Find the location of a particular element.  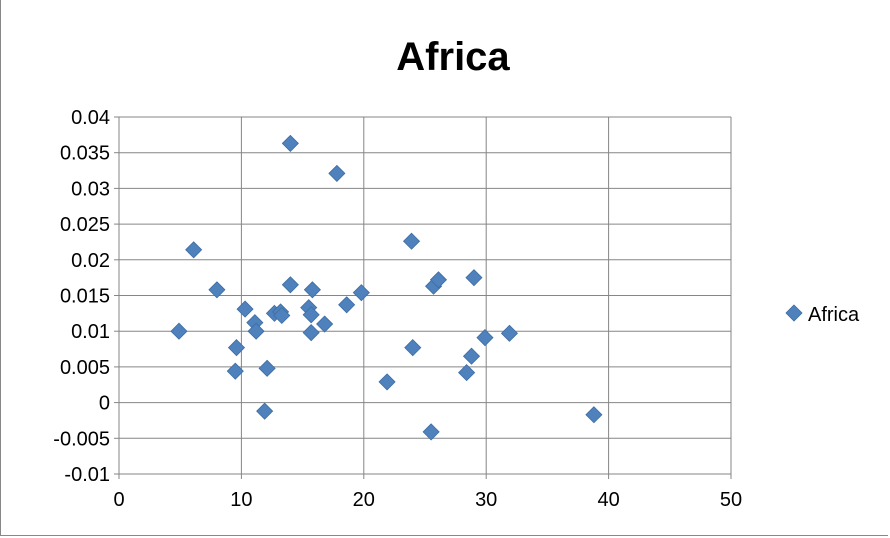

y-tick-label: 0.005 is located at coordinates (85, 368).